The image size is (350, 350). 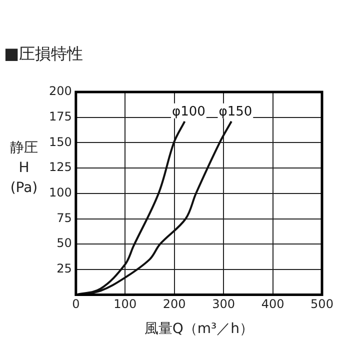 What do you see at coordinates (60, 116) in the screenshot?
I see `y-tick-label: 175` at bounding box center [60, 116].